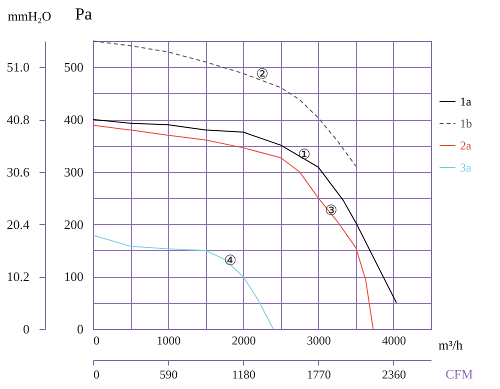  I want to click on y-tick-label: 300, so click(74, 172).